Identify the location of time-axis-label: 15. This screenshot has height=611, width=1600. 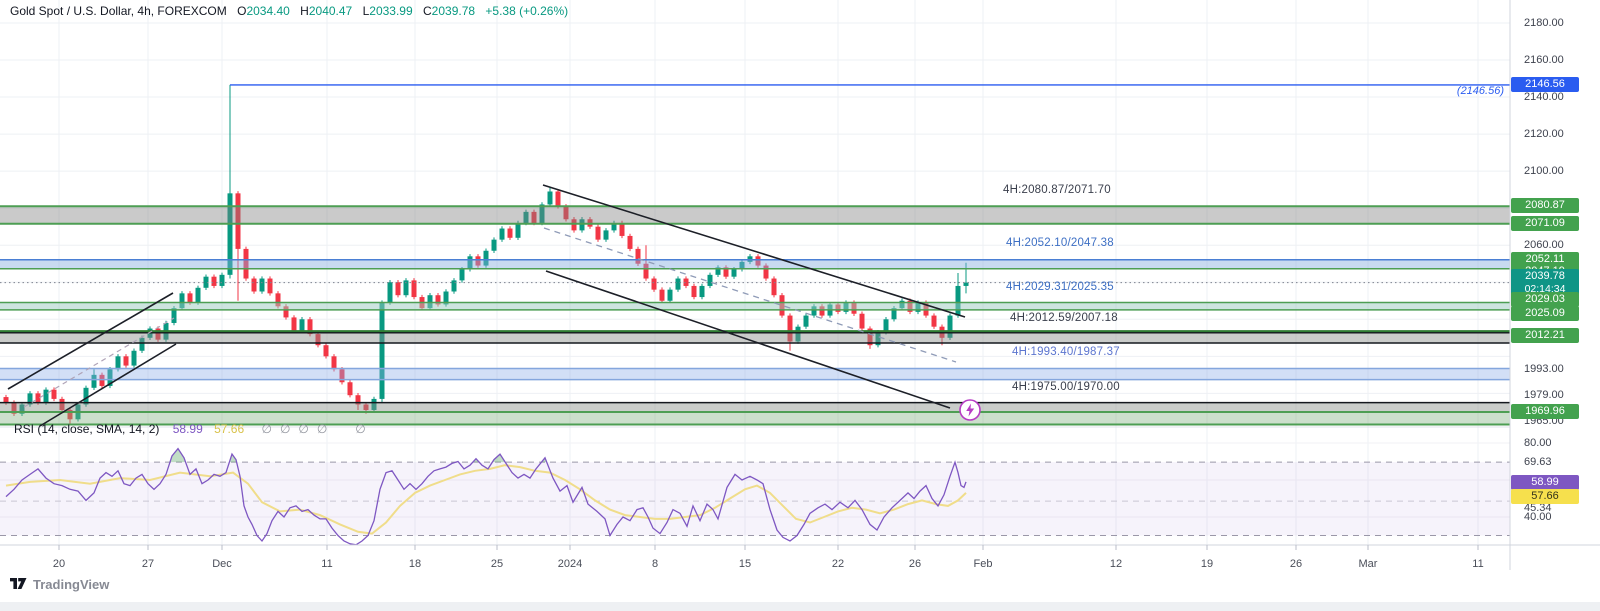
(745, 564).